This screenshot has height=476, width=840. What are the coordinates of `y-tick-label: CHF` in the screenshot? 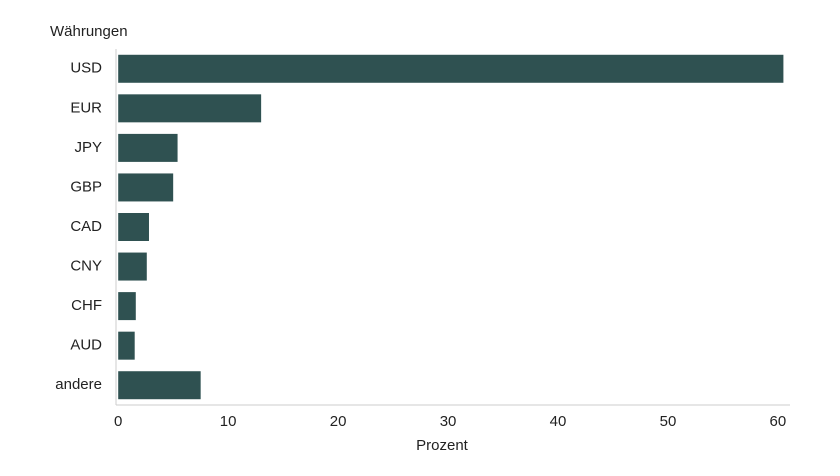 It's located at (86, 305).